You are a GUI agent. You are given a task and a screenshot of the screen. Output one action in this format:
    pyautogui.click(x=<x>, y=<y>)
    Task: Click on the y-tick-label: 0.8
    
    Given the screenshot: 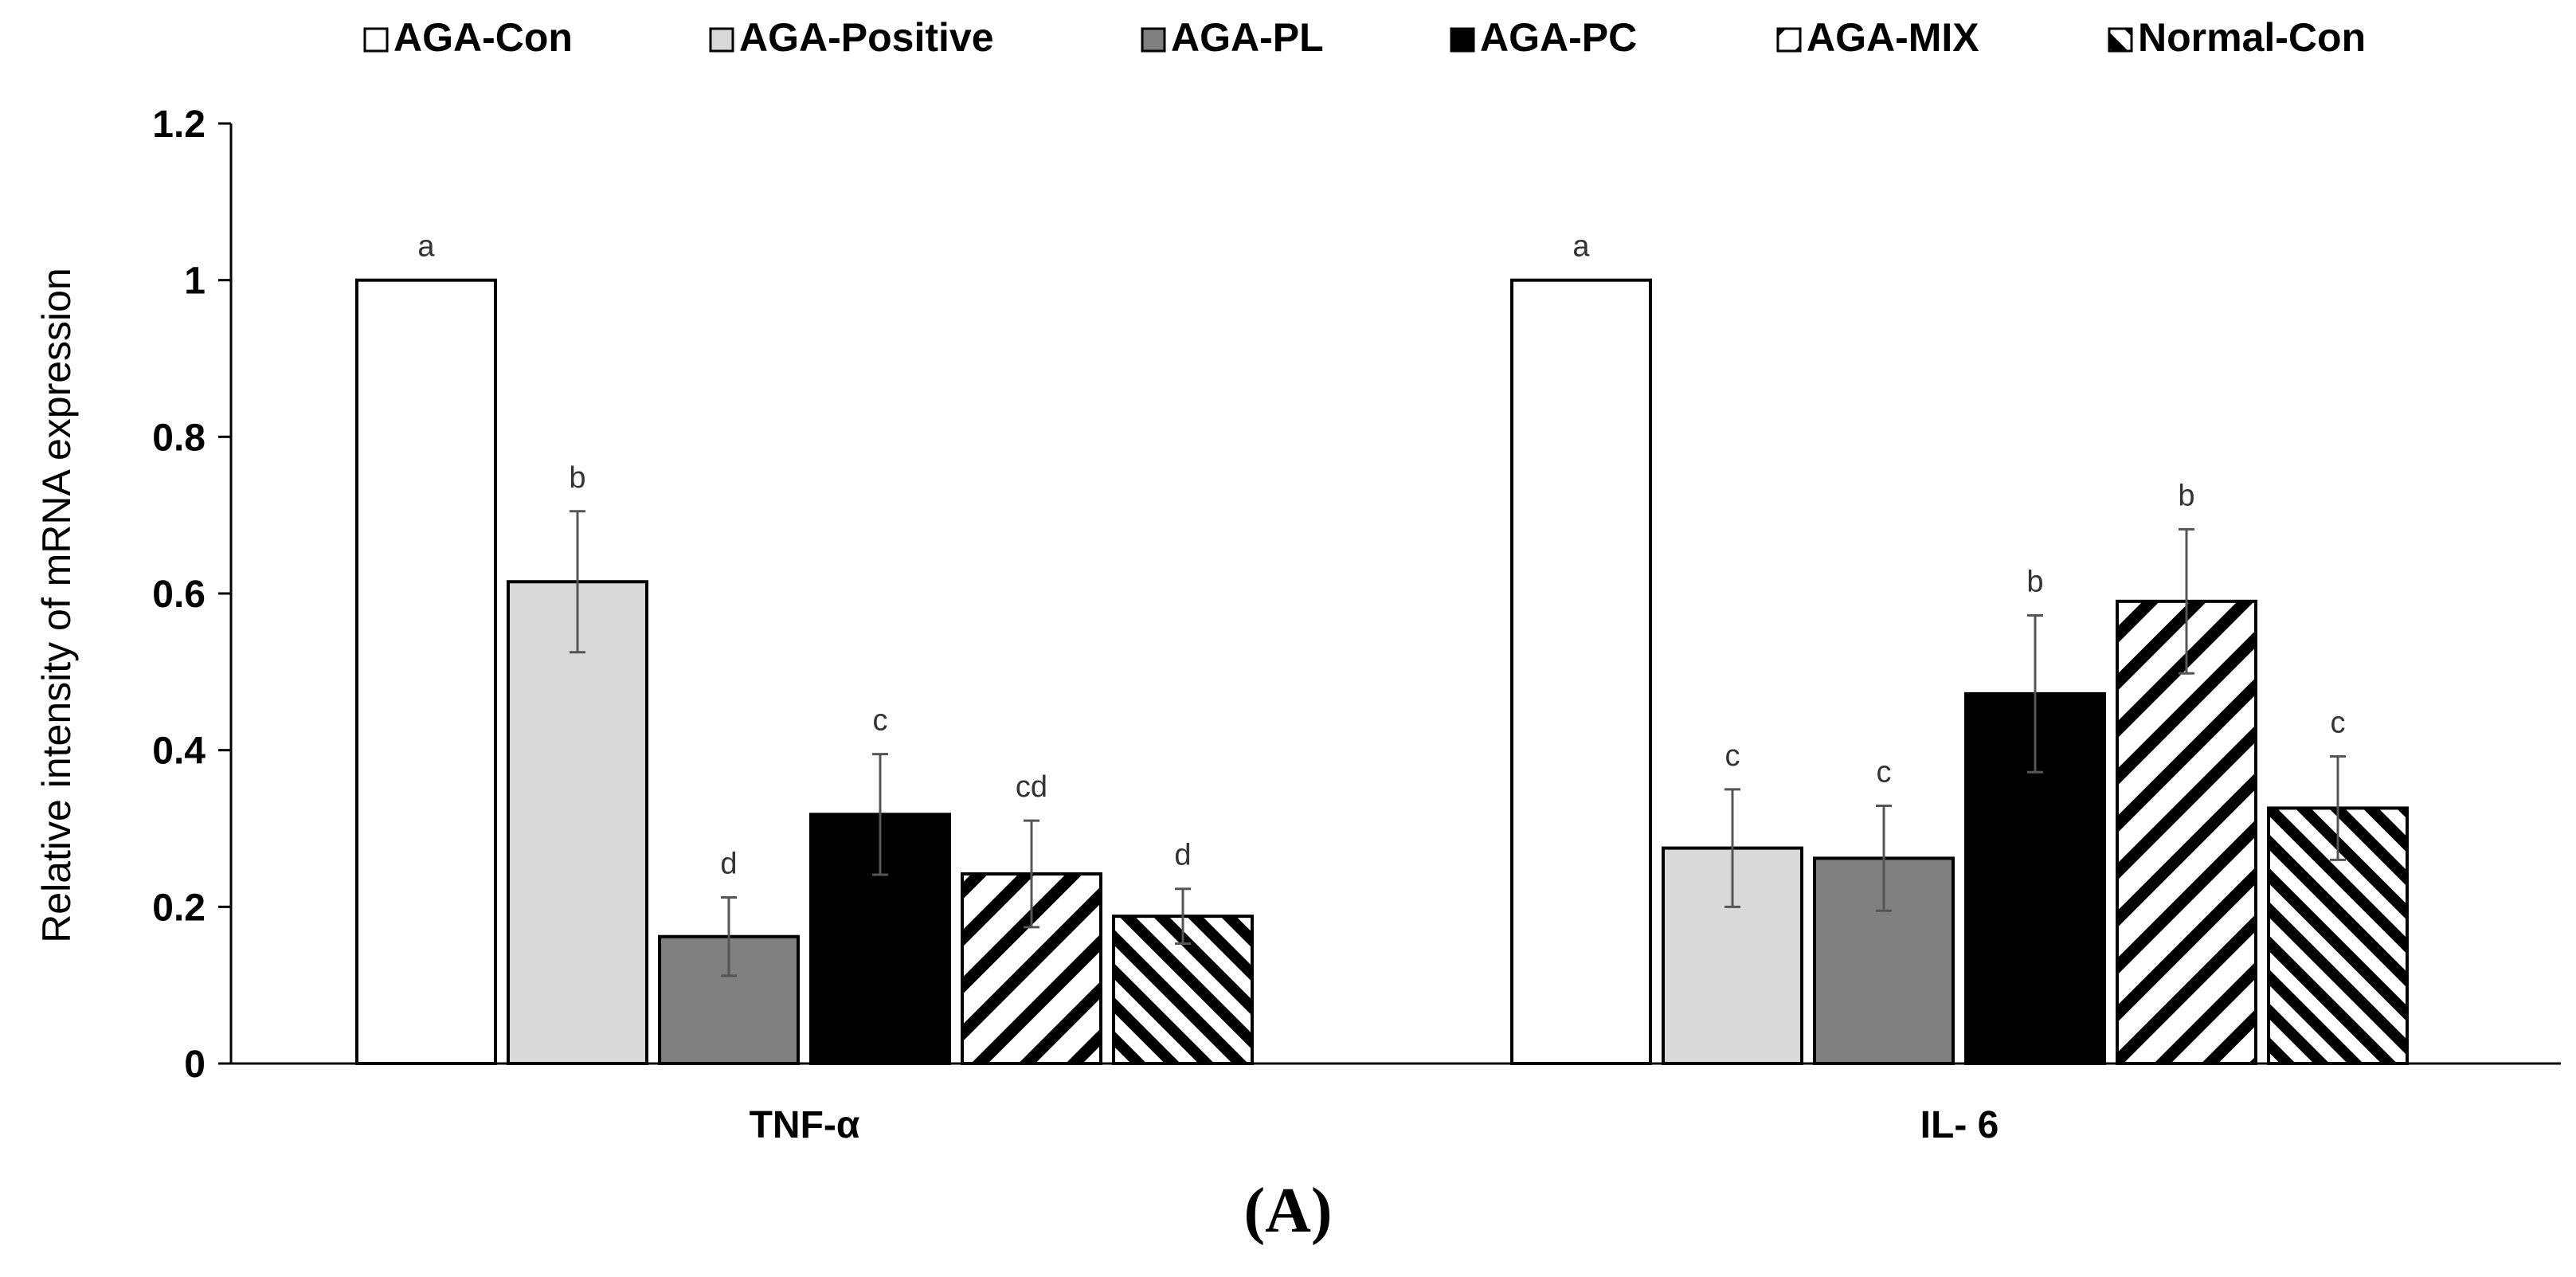 What is the action you would take?
    pyautogui.click(x=179, y=438)
    